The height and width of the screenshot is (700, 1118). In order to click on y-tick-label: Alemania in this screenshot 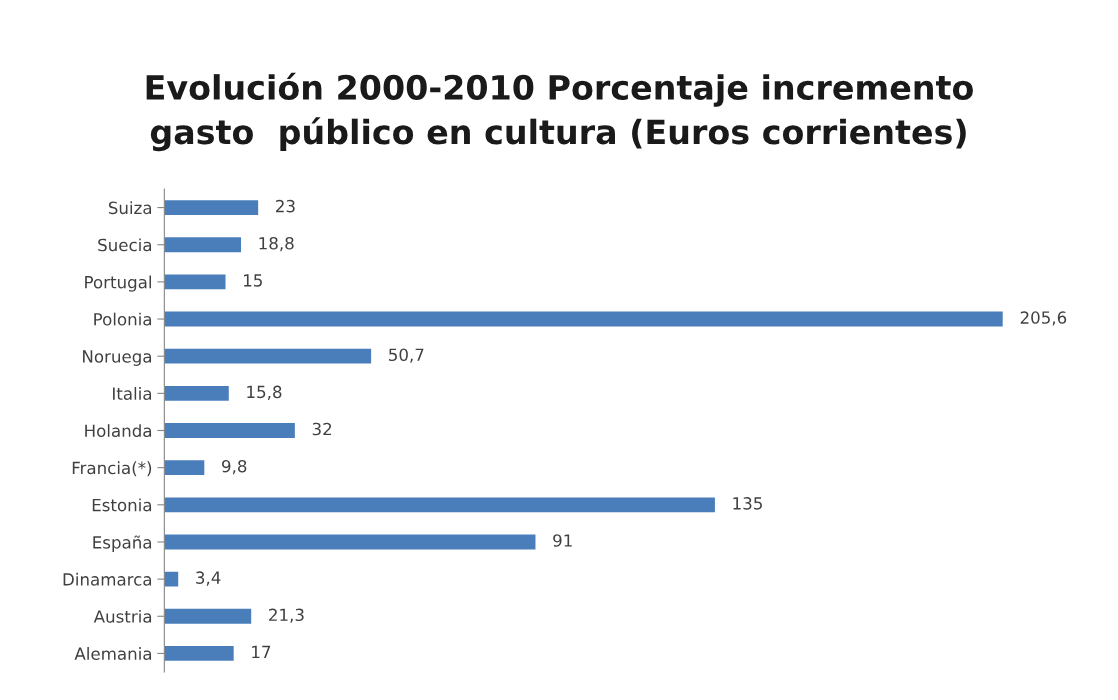, I will do `click(113, 653)`.